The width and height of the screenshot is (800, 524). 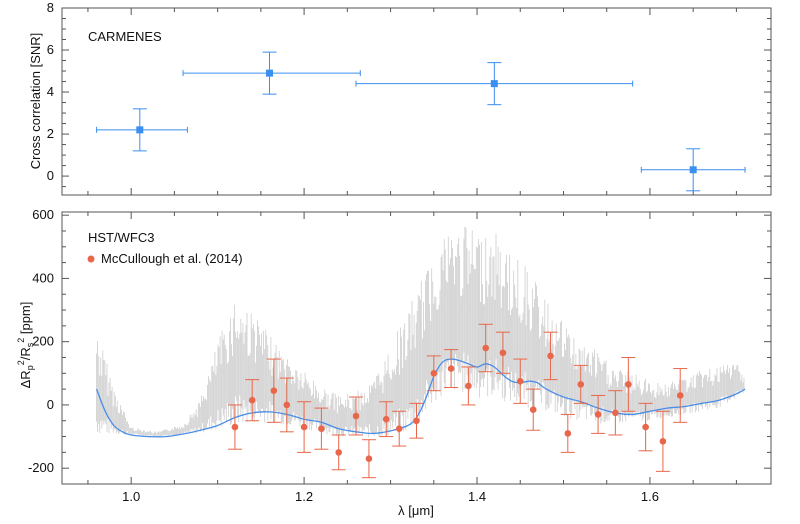 I want to click on hst-y-tick-label: 400, so click(x=43, y=277).